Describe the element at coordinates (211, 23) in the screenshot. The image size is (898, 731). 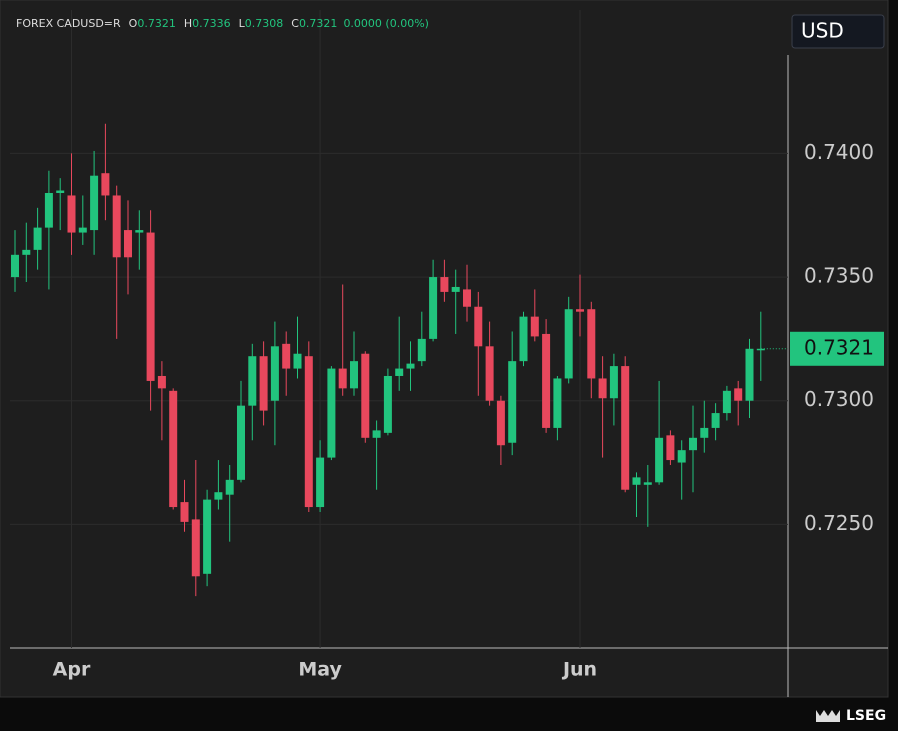
I see `header-text: 0.7336` at that location.